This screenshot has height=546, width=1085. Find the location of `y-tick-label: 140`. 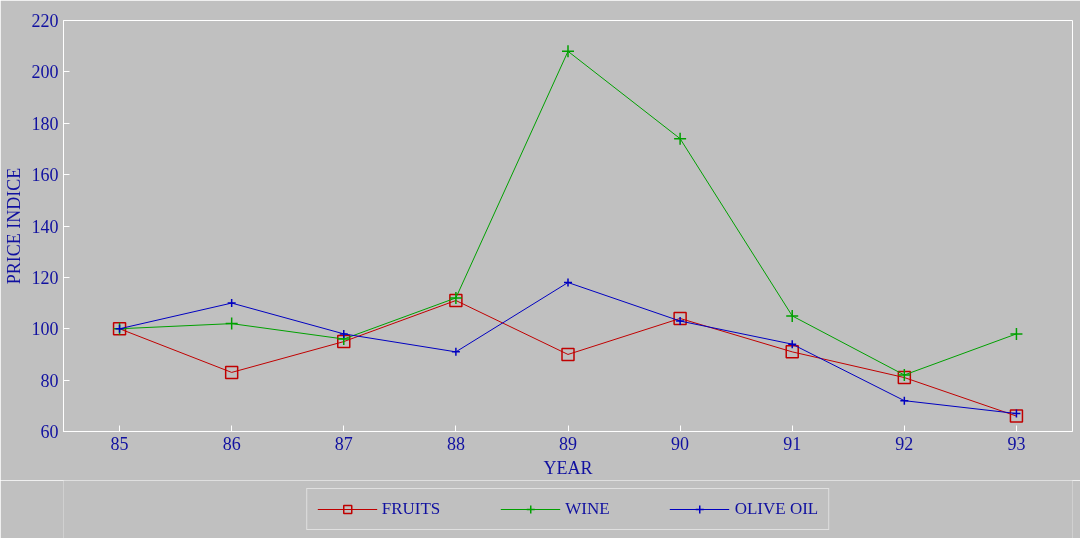

y-tick-label: 140 is located at coordinates (45, 226).